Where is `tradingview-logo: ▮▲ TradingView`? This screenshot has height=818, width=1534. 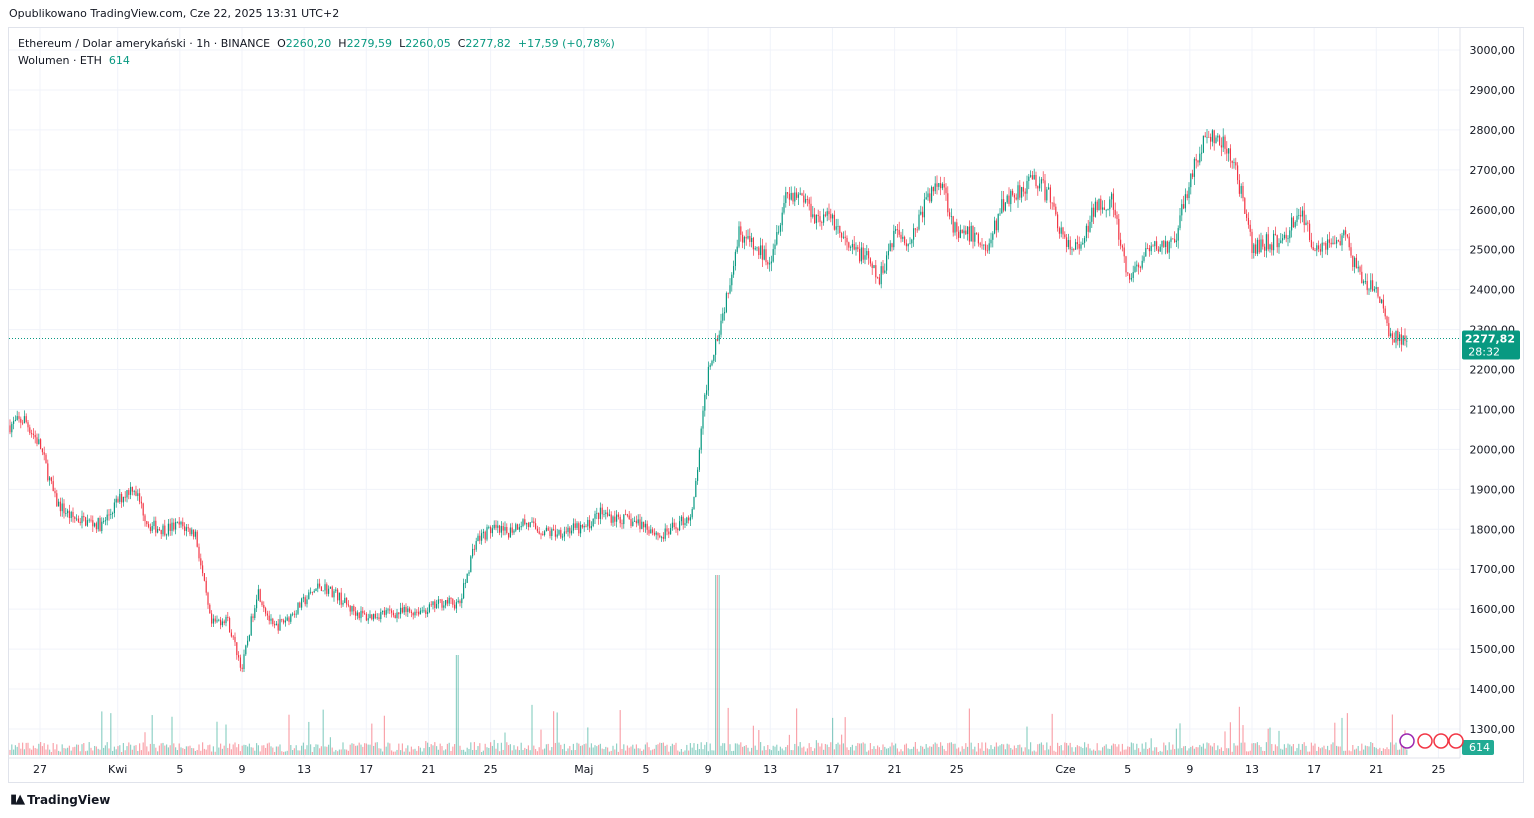 tradingview-logo: ▮▲ TradingView is located at coordinates (60, 799).